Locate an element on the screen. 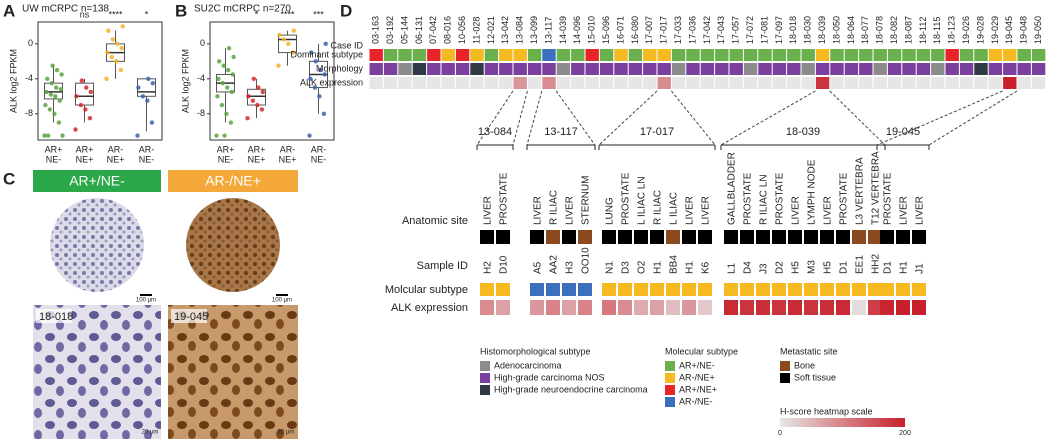 This screenshot has height=439, width=1050. sample-id: N1 is located at coordinates (610, 267).